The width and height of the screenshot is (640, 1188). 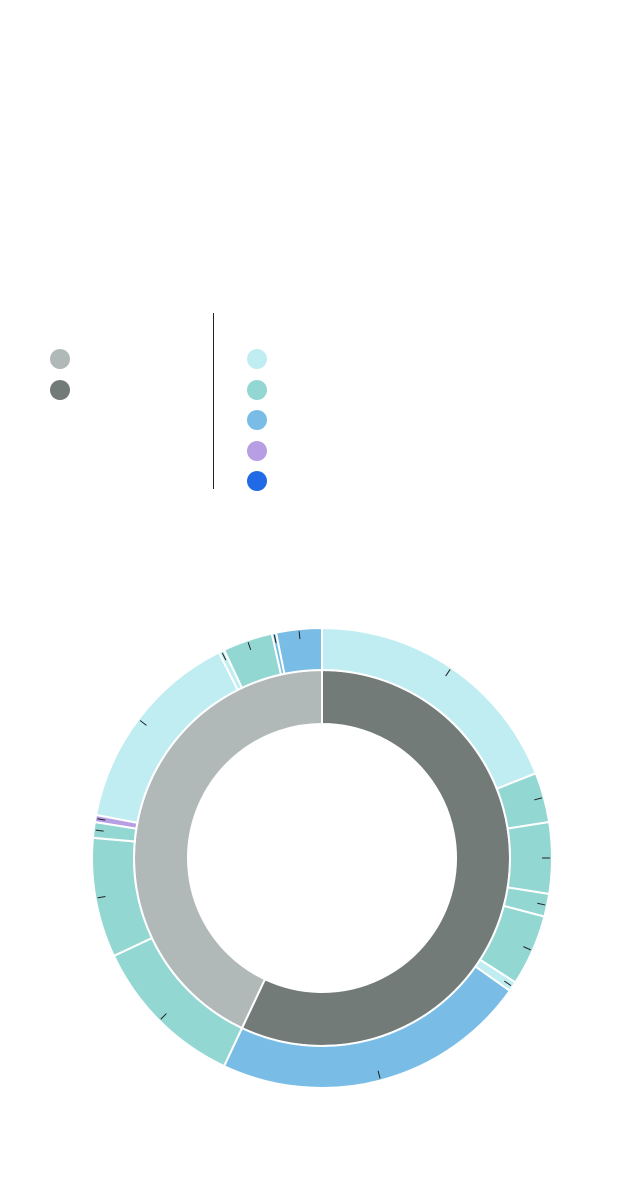 What do you see at coordinates (213, 401) in the screenshot?
I see `legend-divider` at bounding box center [213, 401].